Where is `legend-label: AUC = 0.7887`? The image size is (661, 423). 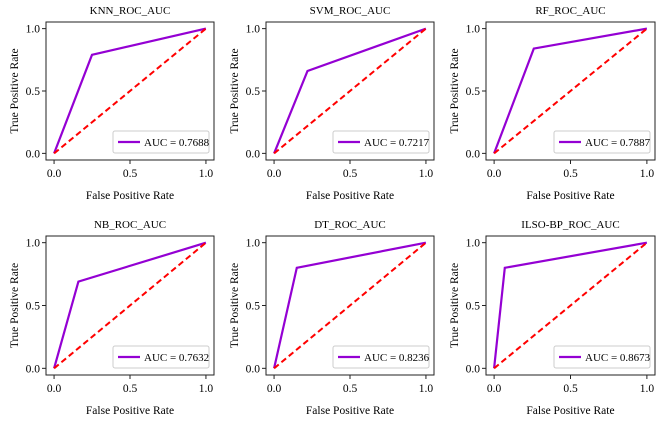
legend-label: AUC = 0.7887 is located at coordinates (618, 143).